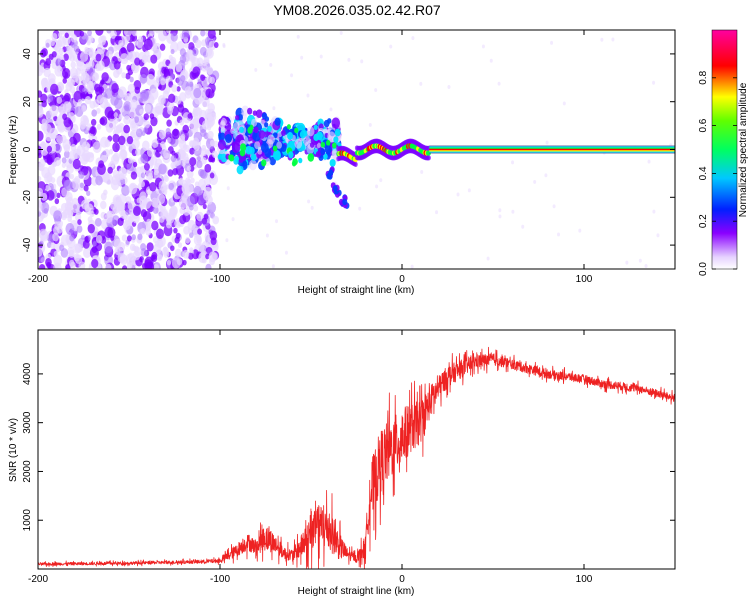  I want to click on heatmap-x-tick-label: 100, so click(584, 279).